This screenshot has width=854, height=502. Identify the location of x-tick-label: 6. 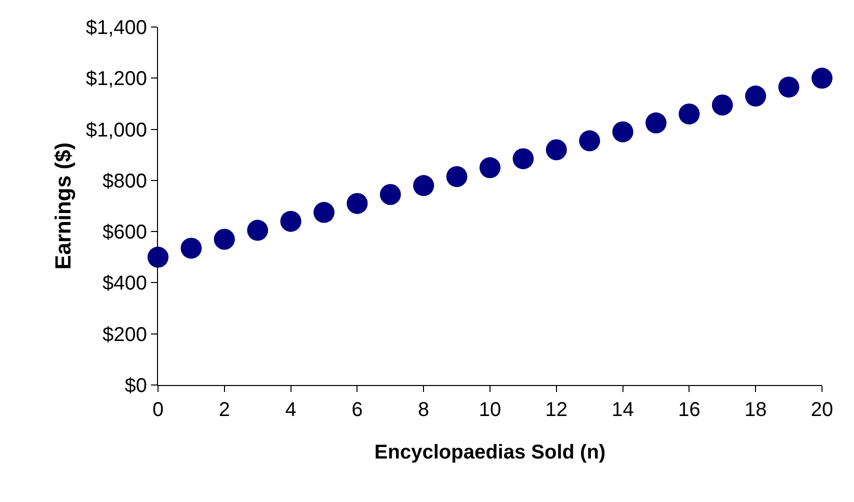
(357, 410).